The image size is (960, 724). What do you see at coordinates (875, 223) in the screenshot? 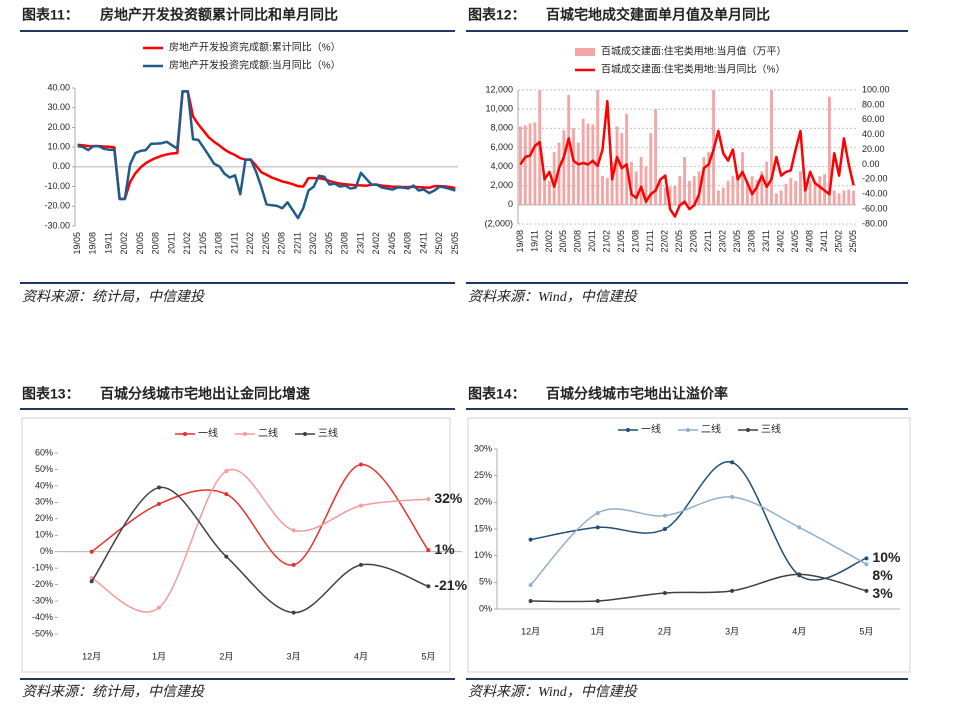
I see `y2-tick-label: -80.00` at bounding box center [875, 223].